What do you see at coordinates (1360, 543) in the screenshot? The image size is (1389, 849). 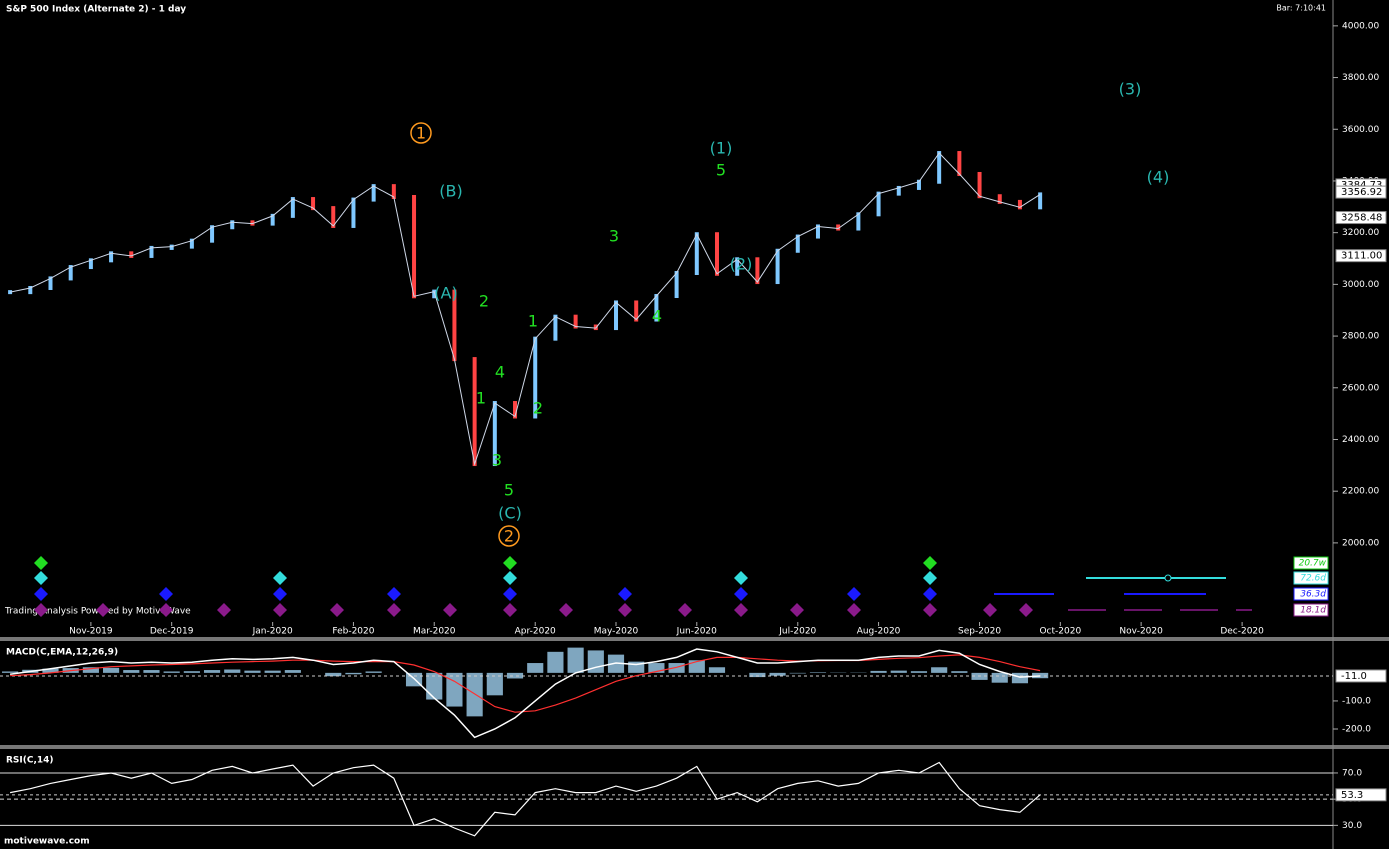 I see `y-tick-label: 2000.00` at bounding box center [1360, 543].